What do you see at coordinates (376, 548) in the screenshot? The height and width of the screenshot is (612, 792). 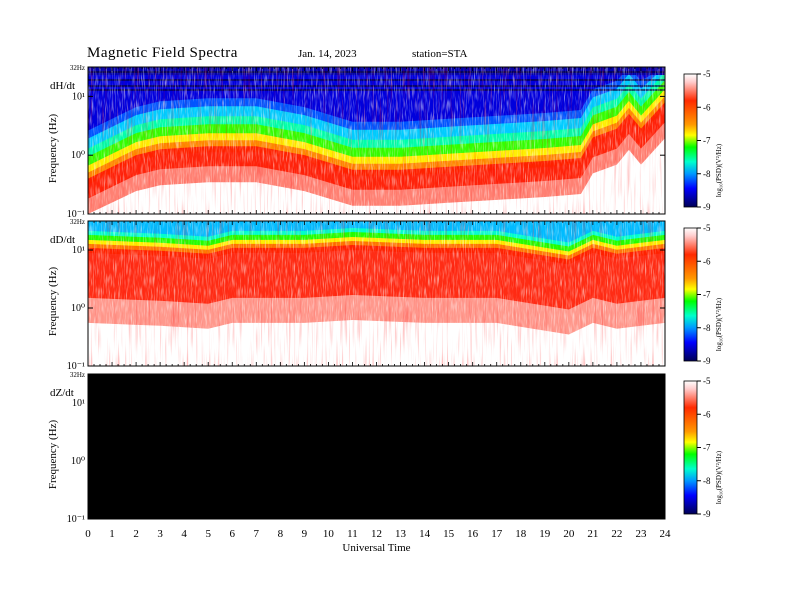 I see `x-axis-label: Universal Time` at bounding box center [376, 548].